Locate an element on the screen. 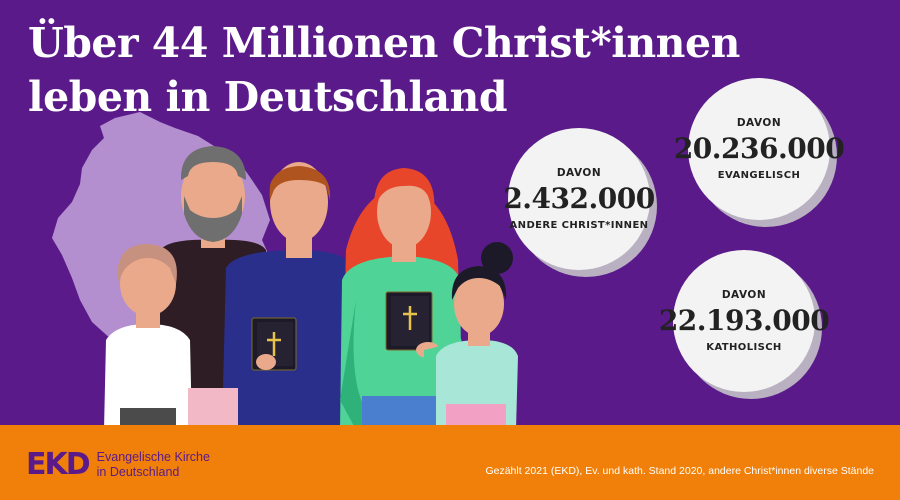 This screenshot has width=900, height=500. ekd-logo-text: Evangelische Kirche in Deutschland is located at coordinates (153, 465).